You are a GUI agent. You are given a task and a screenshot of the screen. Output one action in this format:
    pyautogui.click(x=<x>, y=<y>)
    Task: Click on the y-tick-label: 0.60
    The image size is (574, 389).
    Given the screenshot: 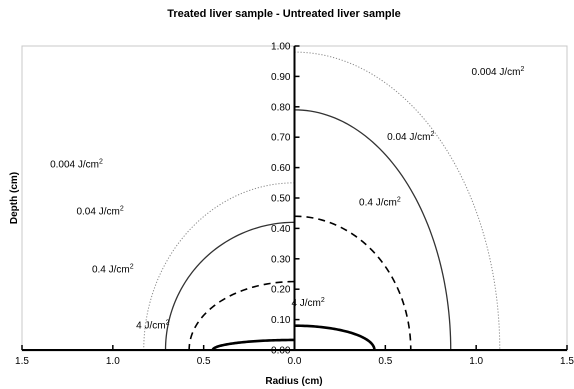 What is the action you would take?
    pyautogui.click(x=281, y=168)
    